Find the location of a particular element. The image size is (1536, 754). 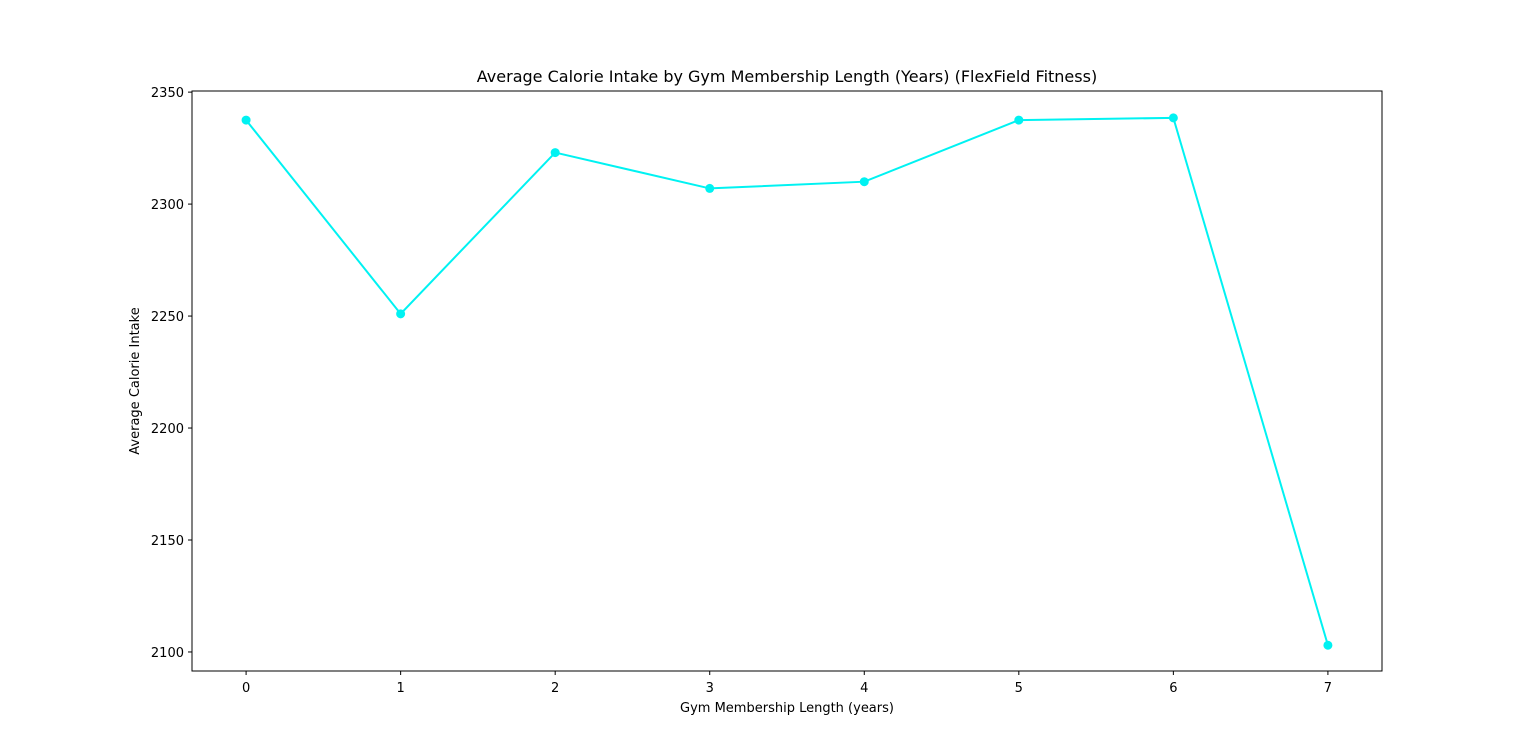

y-axis-label: Average Calorie Intake is located at coordinates (135, 380).